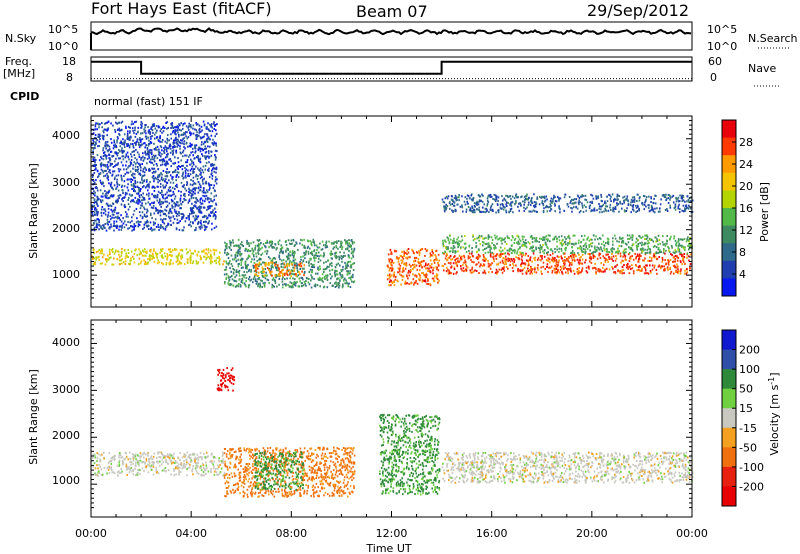  What do you see at coordinates (762, 68) in the screenshot?
I see `nave-label: Nave` at bounding box center [762, 68].